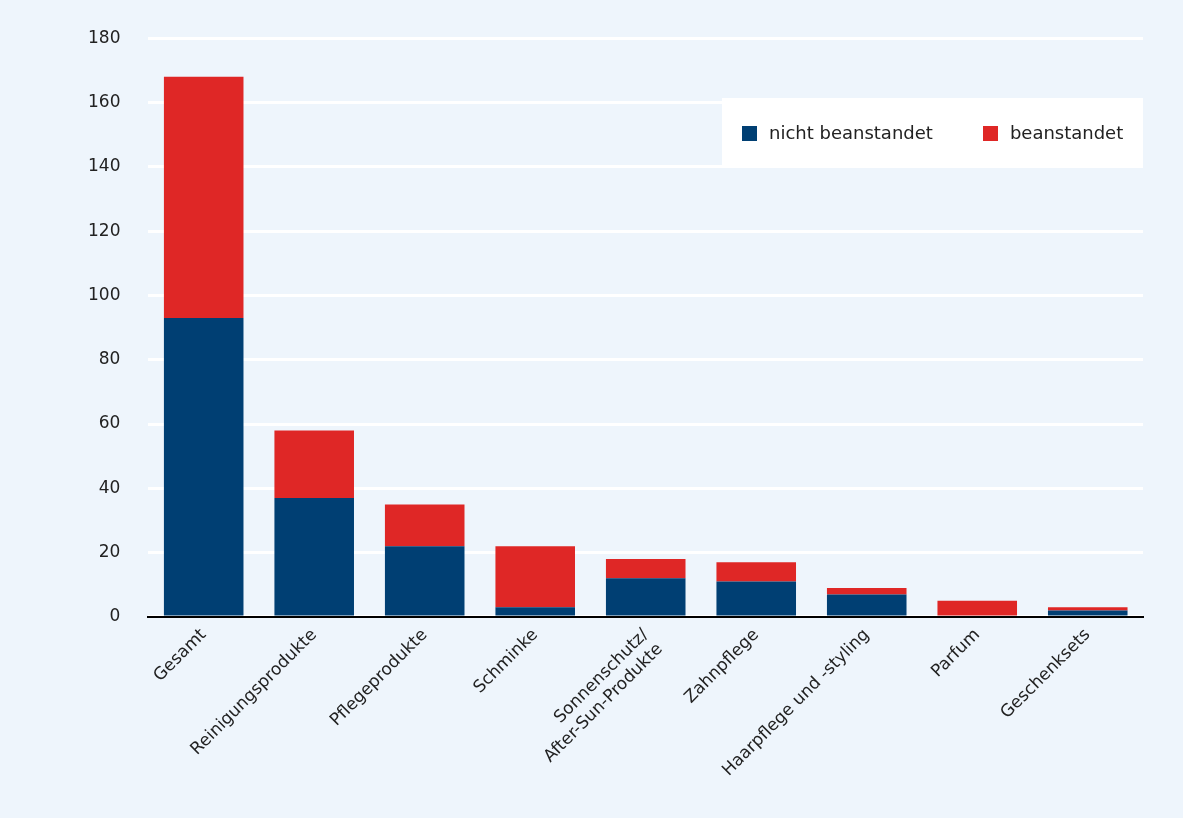  Describe the element at coordinates (850, 132) in the screenshot. I see `legend-label: nicht beanstandet` at that location.